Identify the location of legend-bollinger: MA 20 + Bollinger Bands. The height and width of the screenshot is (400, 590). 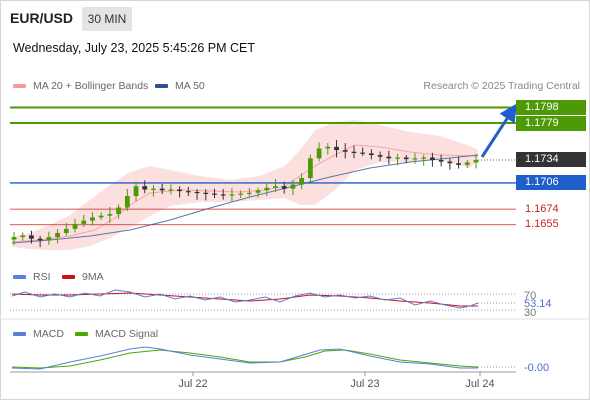
(80, 86).